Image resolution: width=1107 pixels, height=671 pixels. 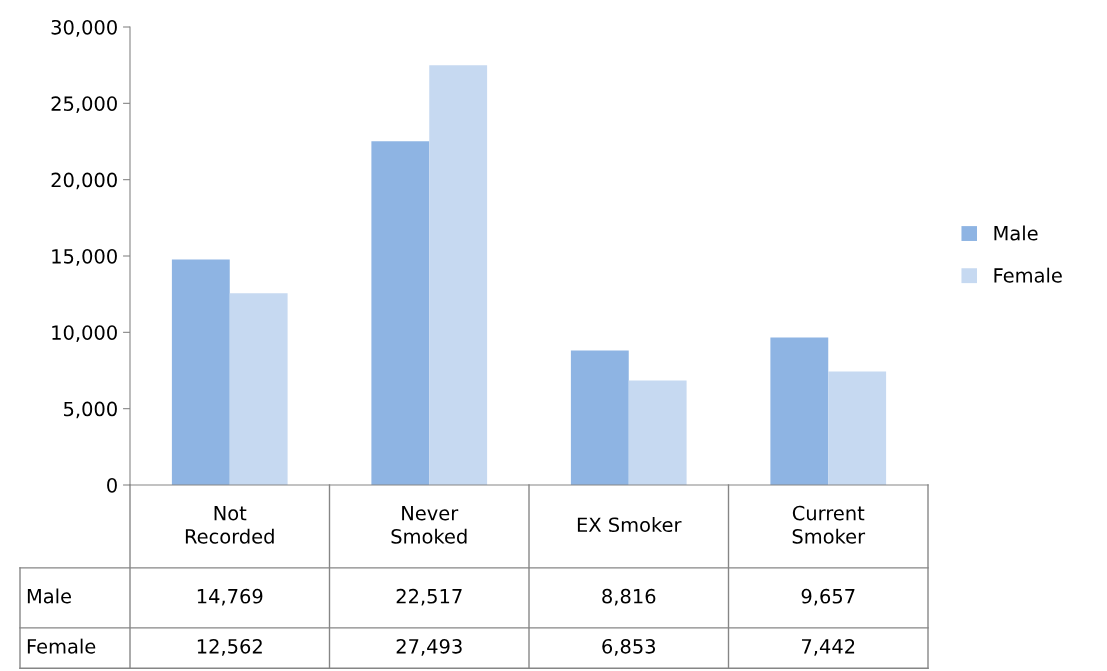 I want to click on y-tick-label: 30,000, so click(x=84, y=28).